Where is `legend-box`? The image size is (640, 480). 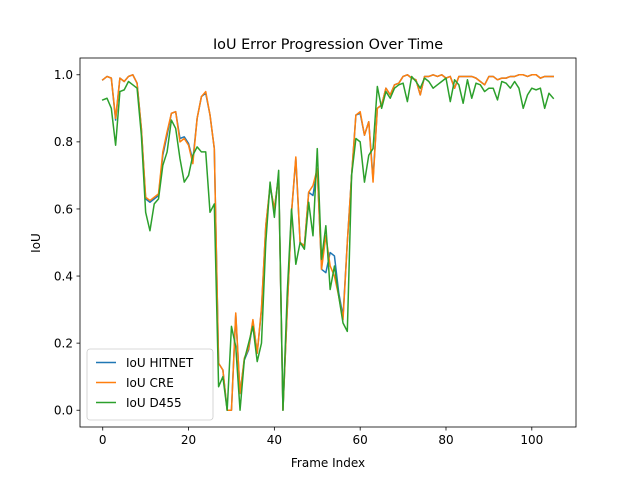
legend-box is located at coordinates (150, 384).